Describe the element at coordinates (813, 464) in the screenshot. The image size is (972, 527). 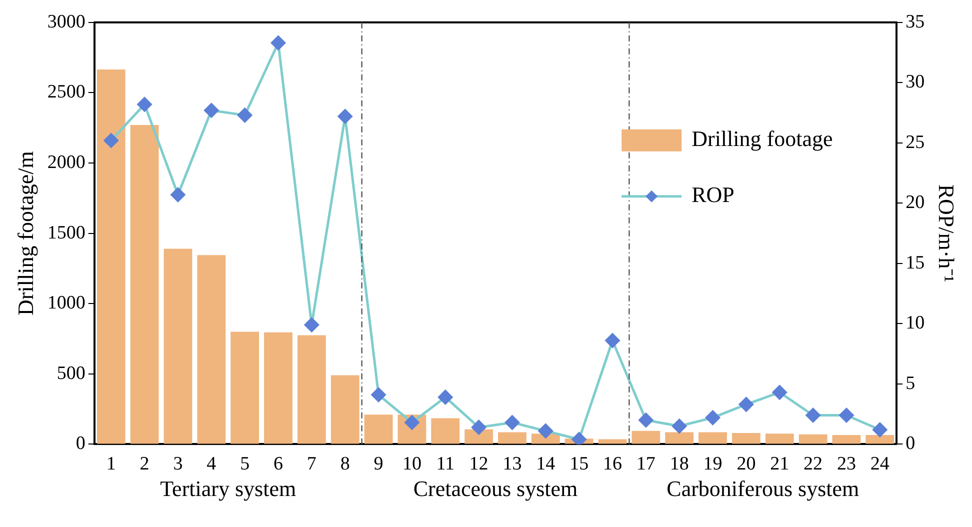
I see `x-tick-label: 22` at that location.